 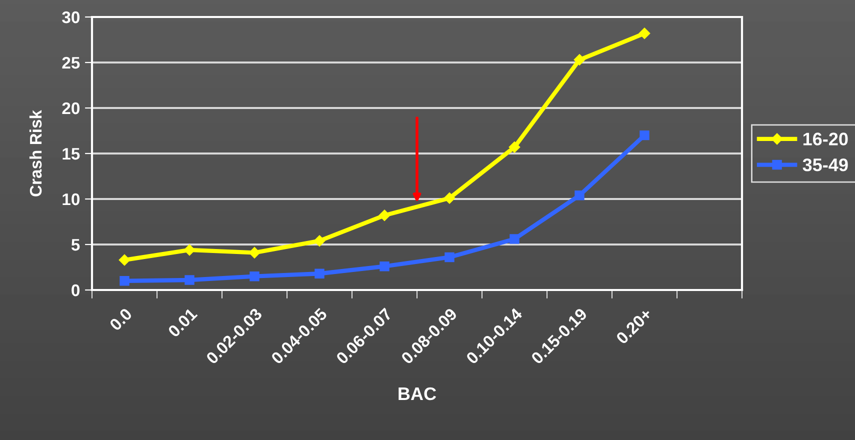 I want to click on y-tick-label: 25, so click(x=71, y=62).